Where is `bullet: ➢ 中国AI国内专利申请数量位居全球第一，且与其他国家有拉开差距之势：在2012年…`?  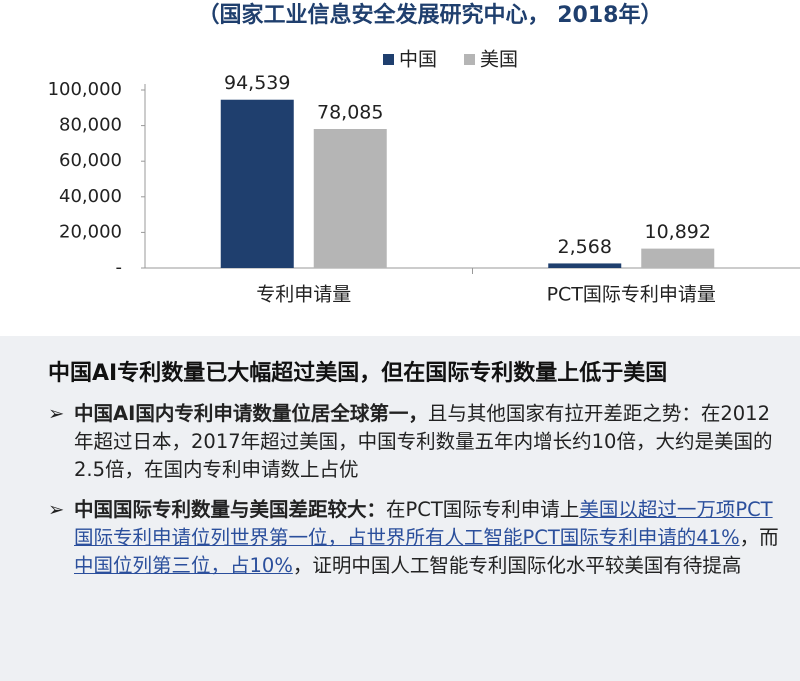 bullet: ➢ 中国AI国内专利申请数量位居全球第一，且与其他国家有拉开差距之势：在2012年… is located at coordinates (416, 442).